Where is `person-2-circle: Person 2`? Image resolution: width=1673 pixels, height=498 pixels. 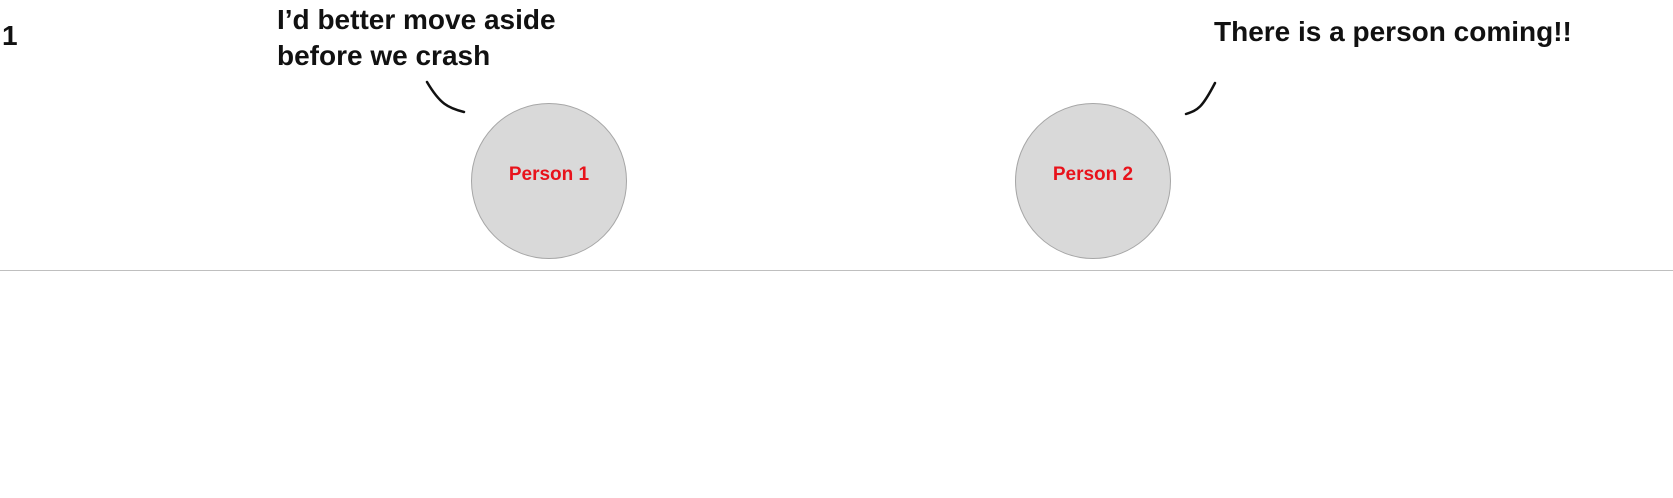
person-2-circle: Person 2 is located at coordinates (1093, 181).